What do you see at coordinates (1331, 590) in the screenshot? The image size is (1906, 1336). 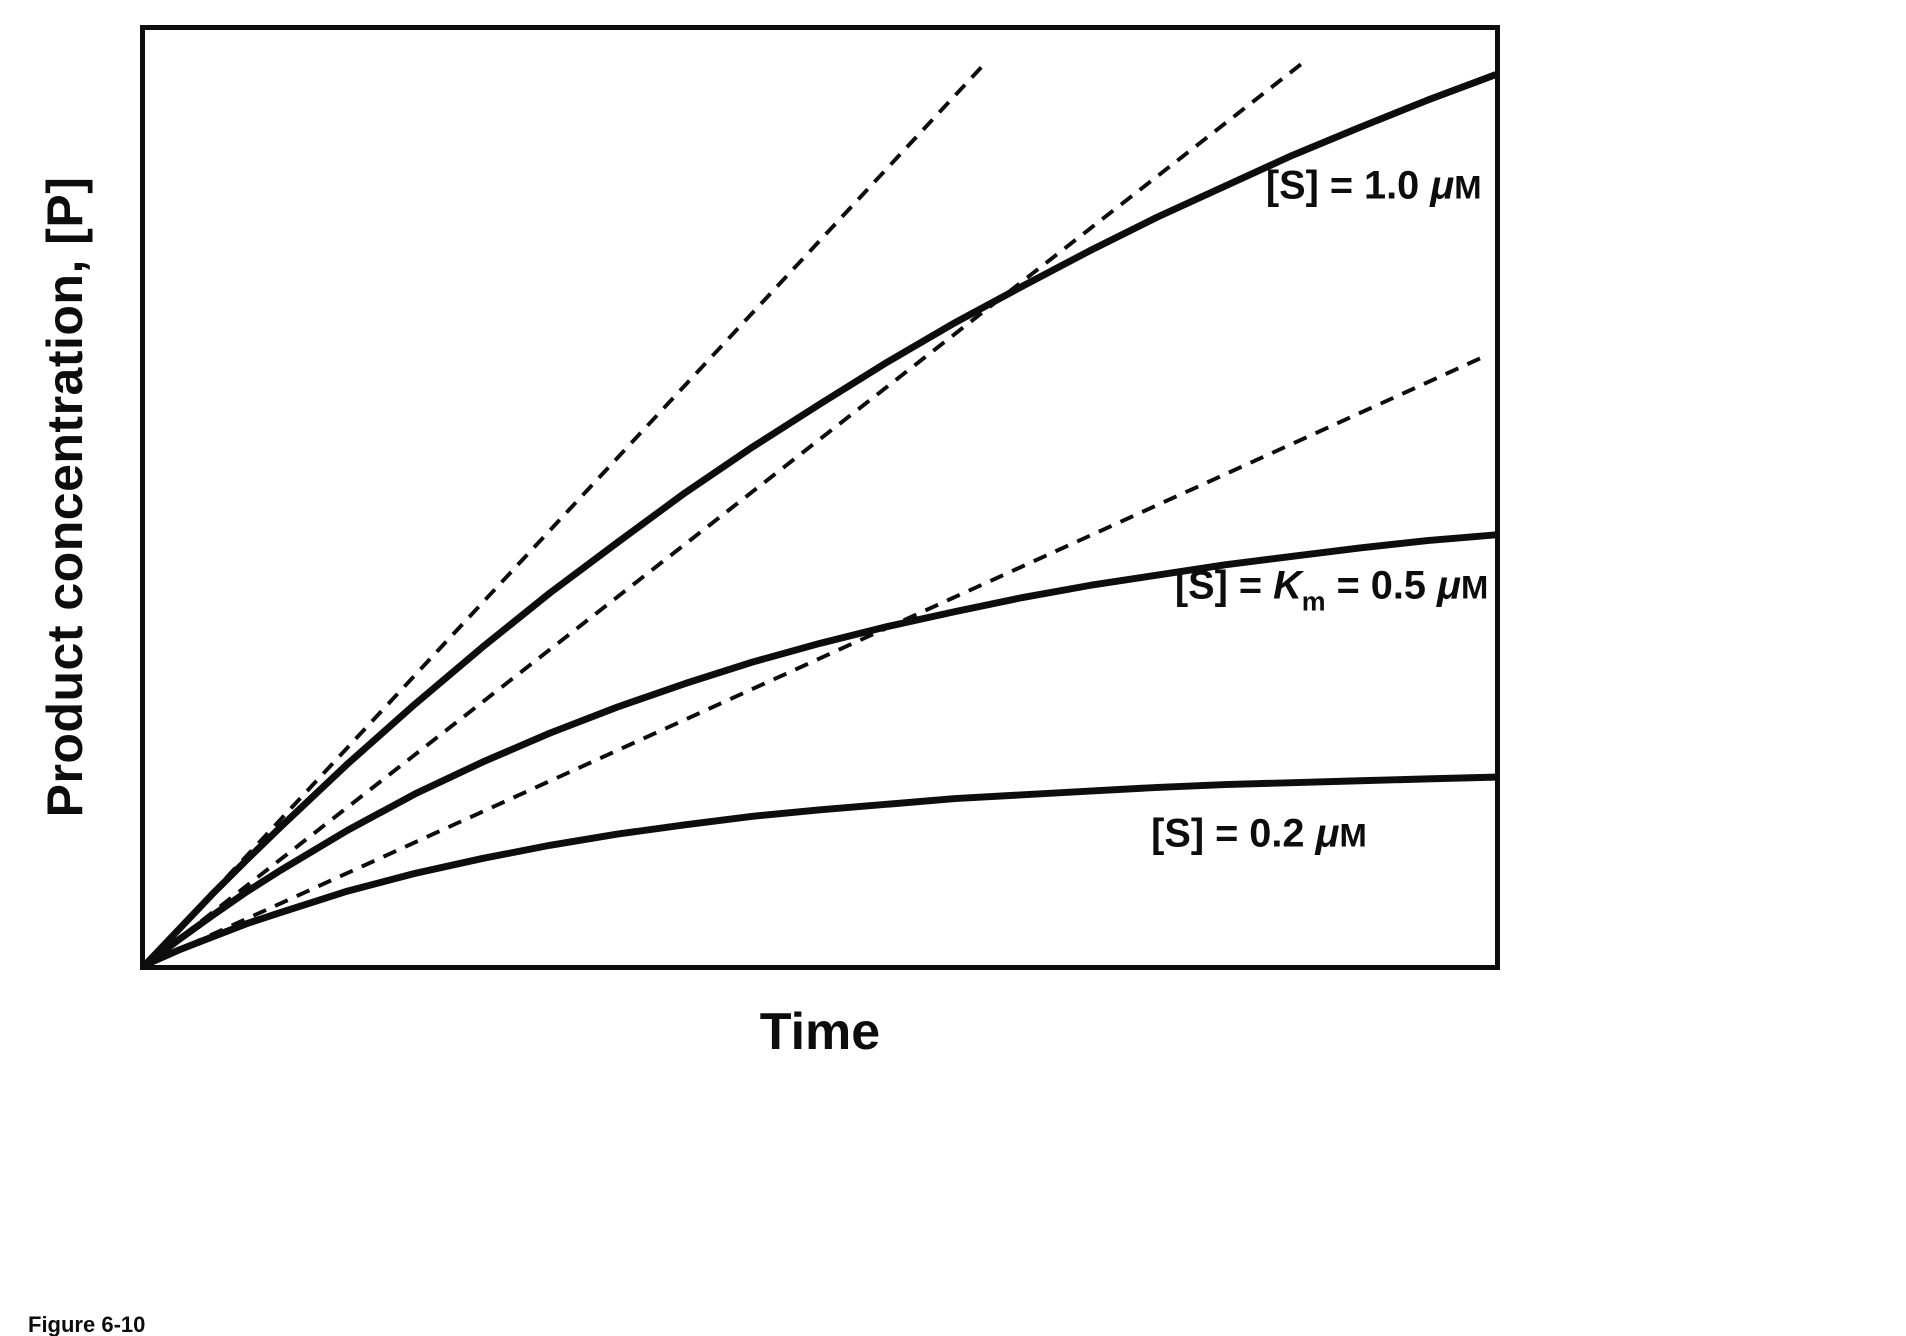 I see `series-label: [S] = Km = 0.5 μM` at bounding box center [1331, 590].